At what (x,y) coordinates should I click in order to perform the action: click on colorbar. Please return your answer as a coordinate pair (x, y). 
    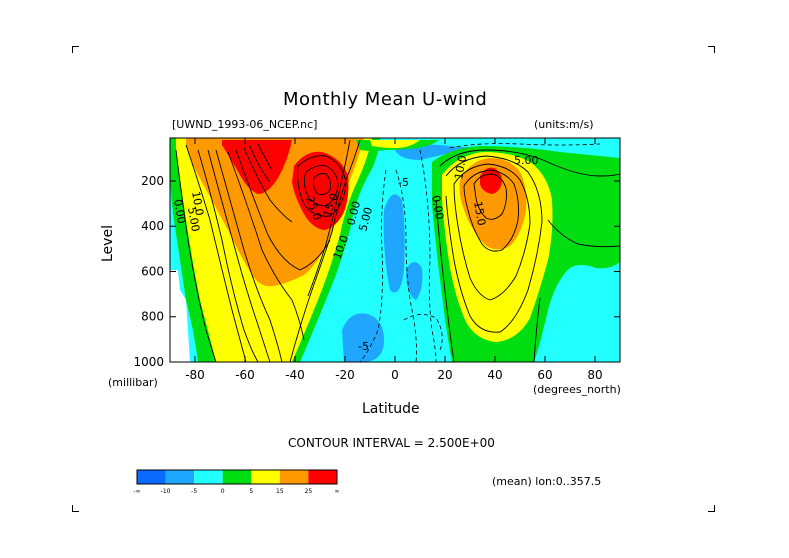
    Looking at the image, I should click on (237, 477).